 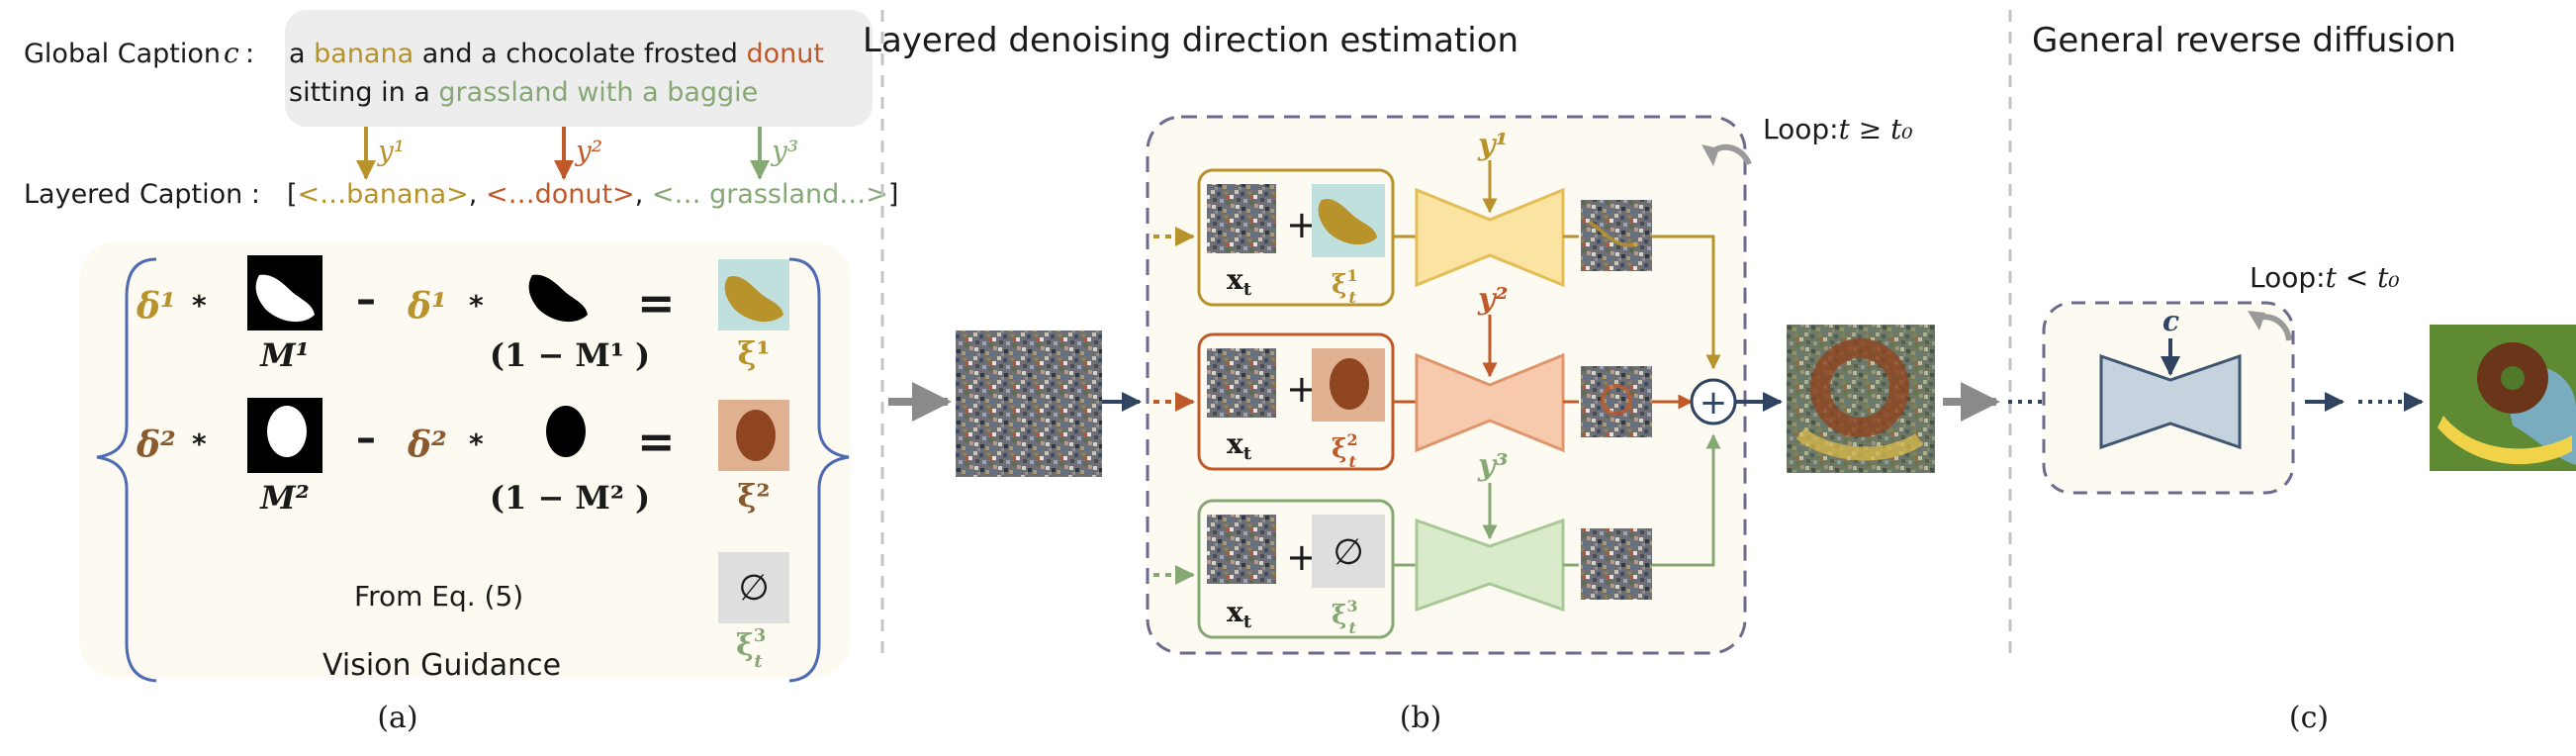 I want to click on layered-item-banana: <…banana>, so click(x=383, y=195).